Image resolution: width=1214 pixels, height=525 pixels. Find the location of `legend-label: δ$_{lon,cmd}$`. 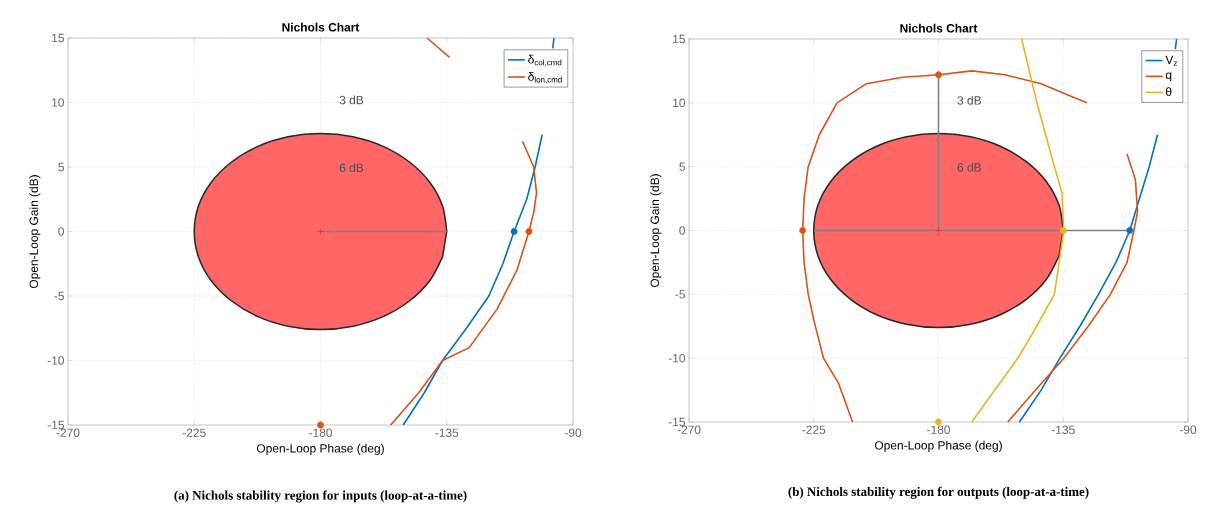

legend-label: δ$_{lon,cmd}$ is located at coordinates (545, 77).